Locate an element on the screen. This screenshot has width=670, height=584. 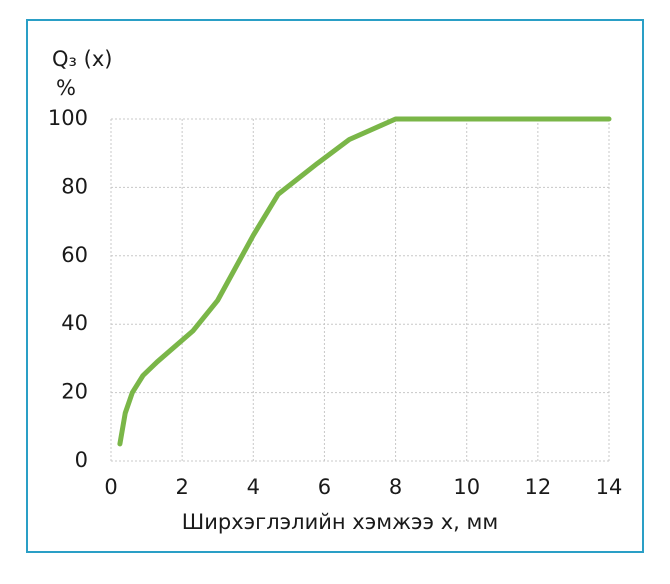
y-tick-label: 40 is located at coordinates (74, 323).